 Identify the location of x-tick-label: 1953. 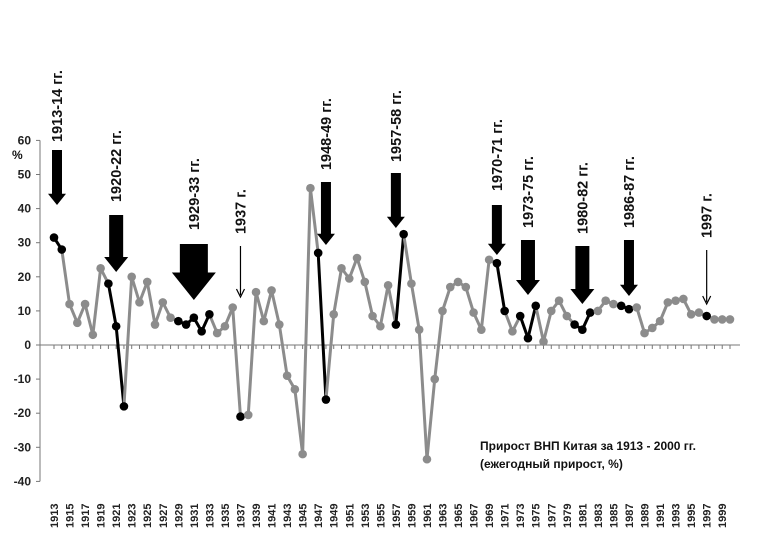
(366, 516).